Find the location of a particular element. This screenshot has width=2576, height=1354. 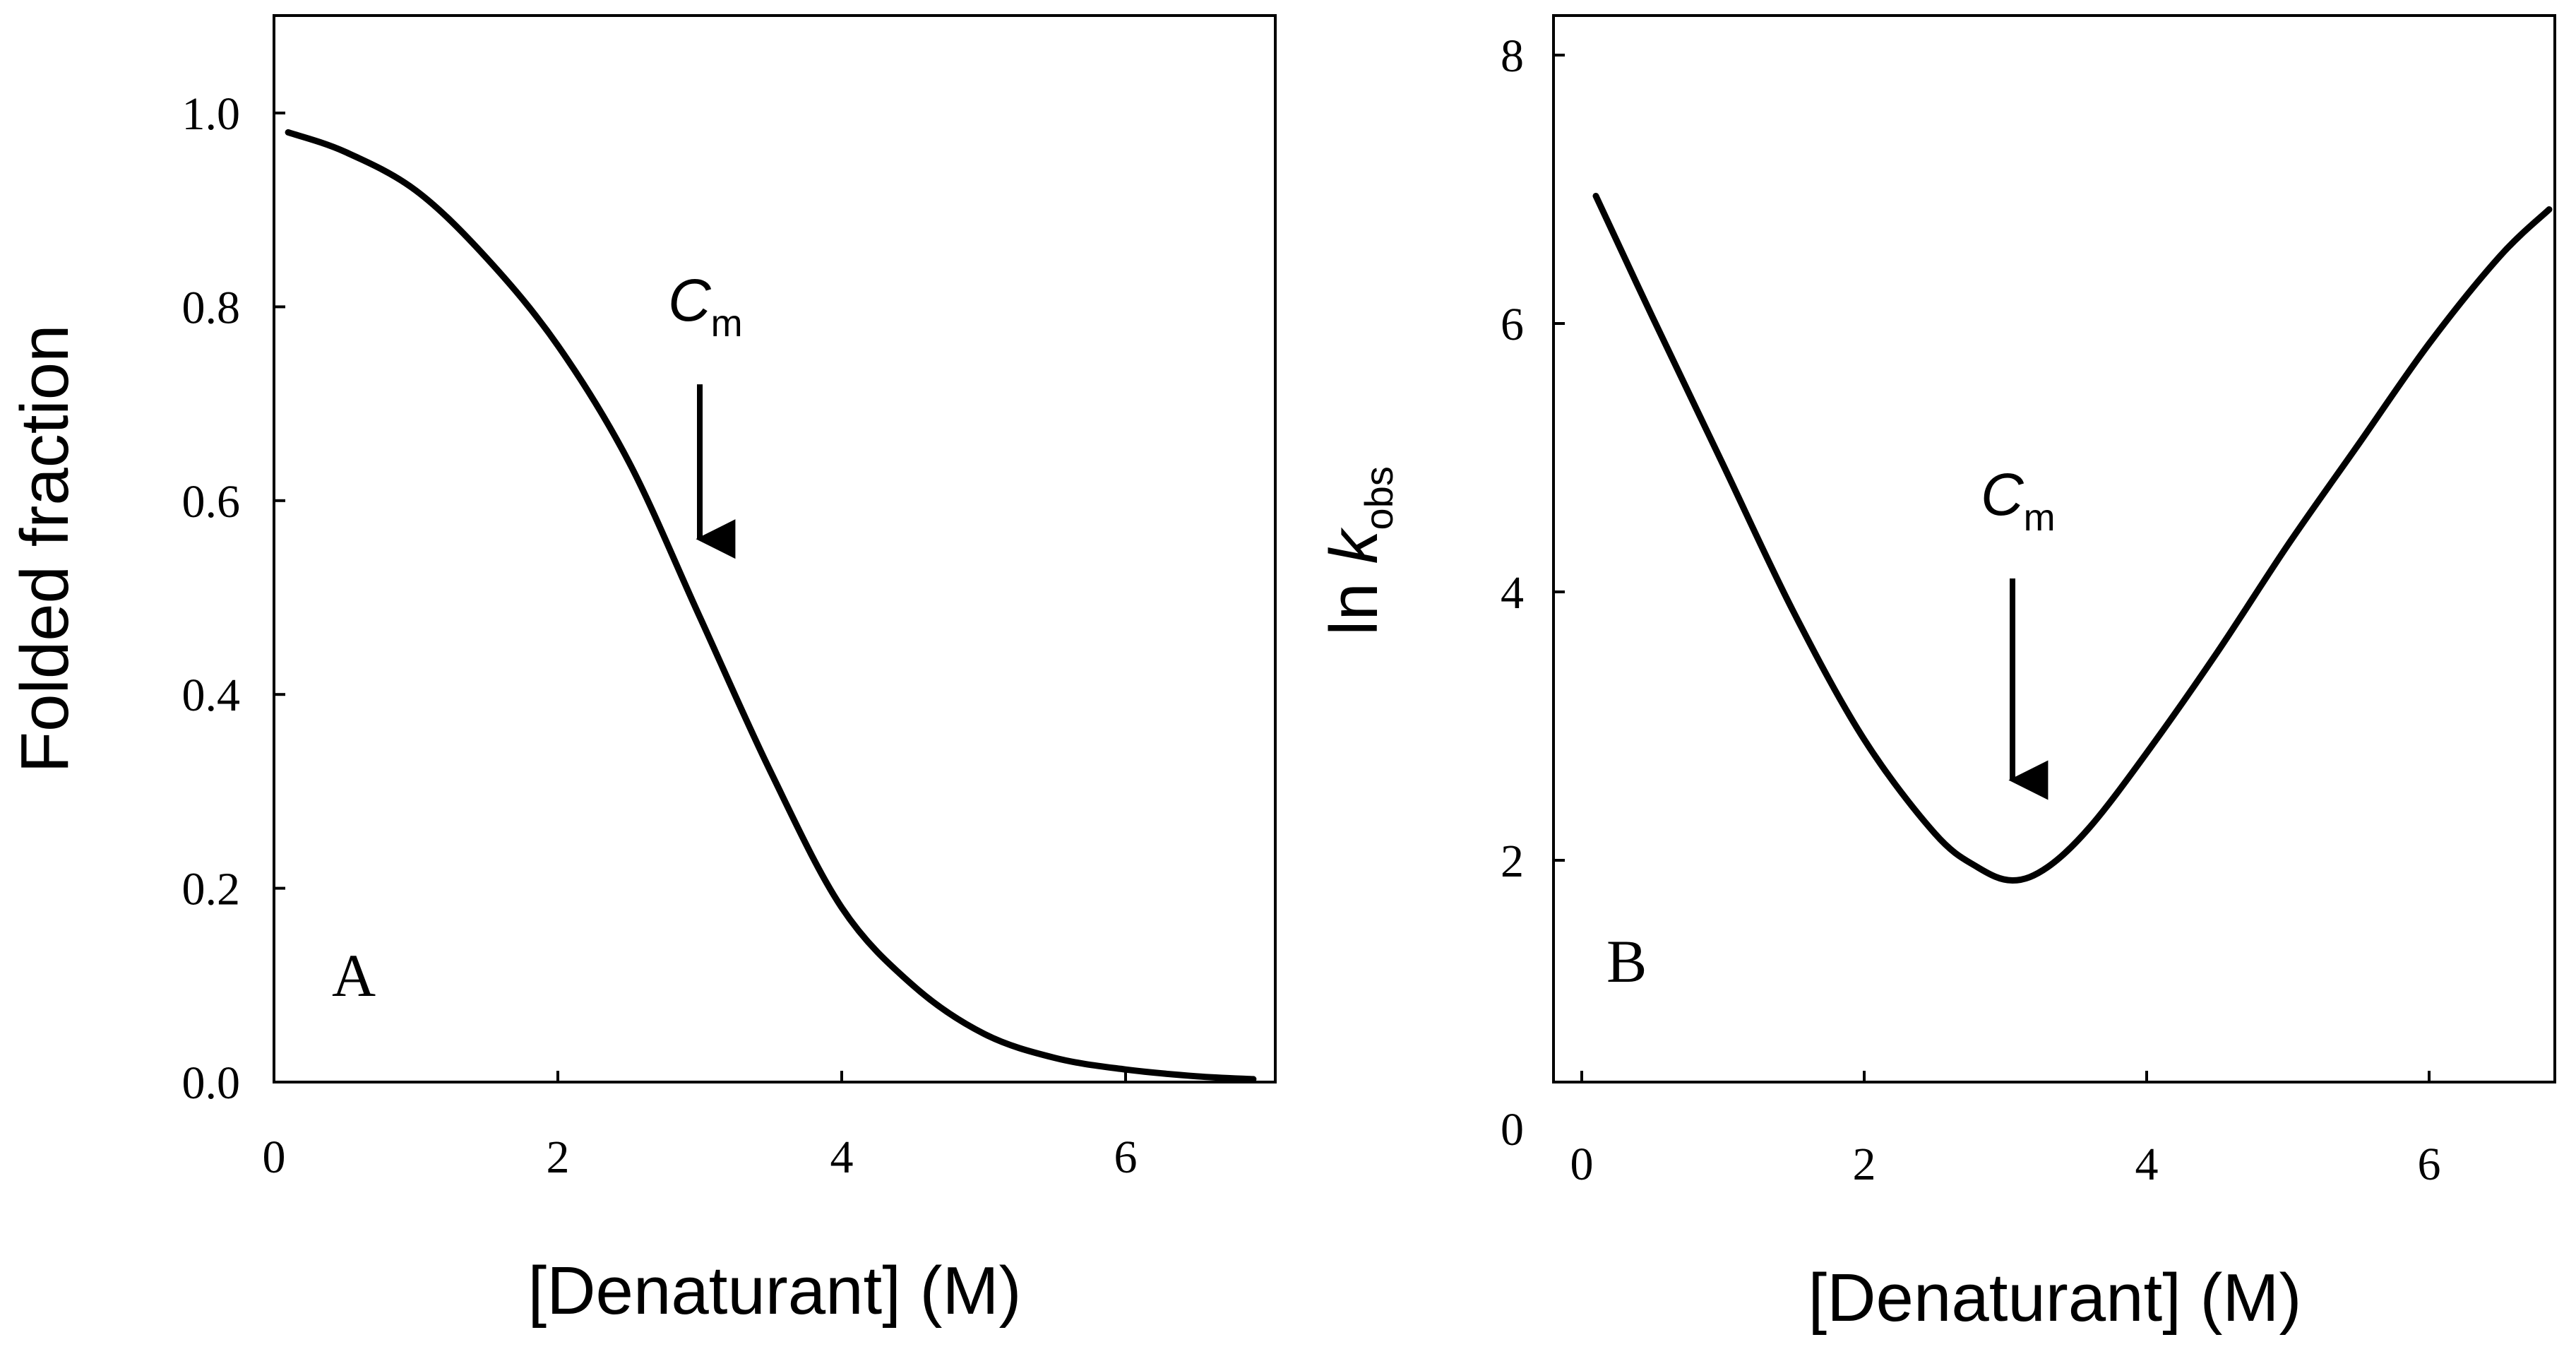

y-tick-label: 2 is located at coordinates (1512, 862).